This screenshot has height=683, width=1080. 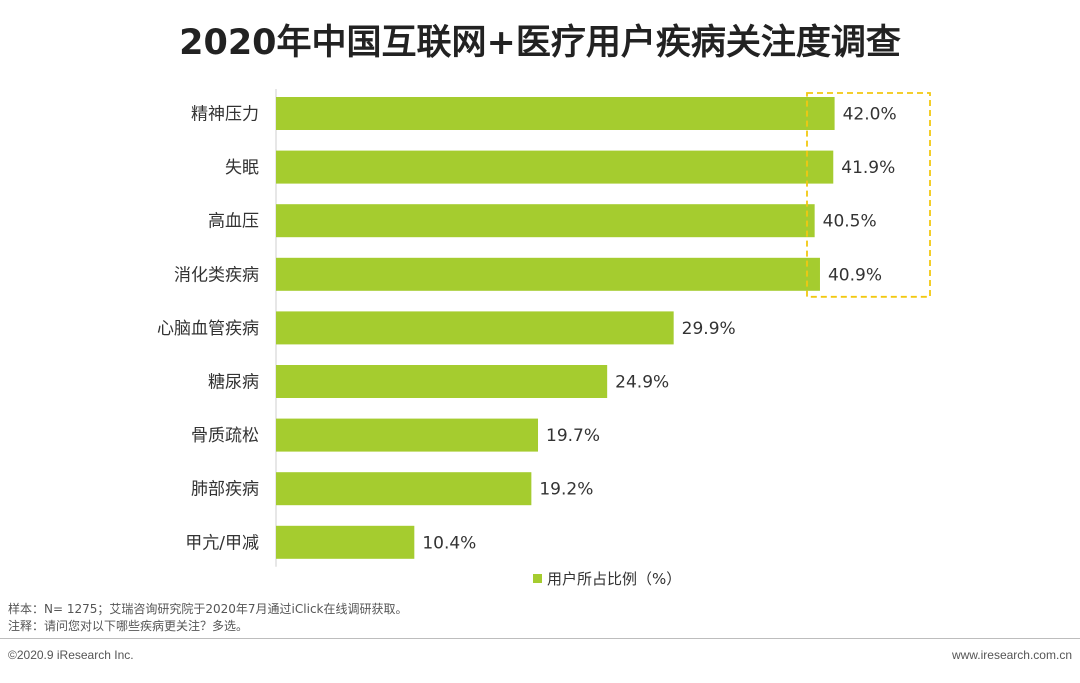 I want to click on data-label: 19.2%, so click(x=566, y=490).